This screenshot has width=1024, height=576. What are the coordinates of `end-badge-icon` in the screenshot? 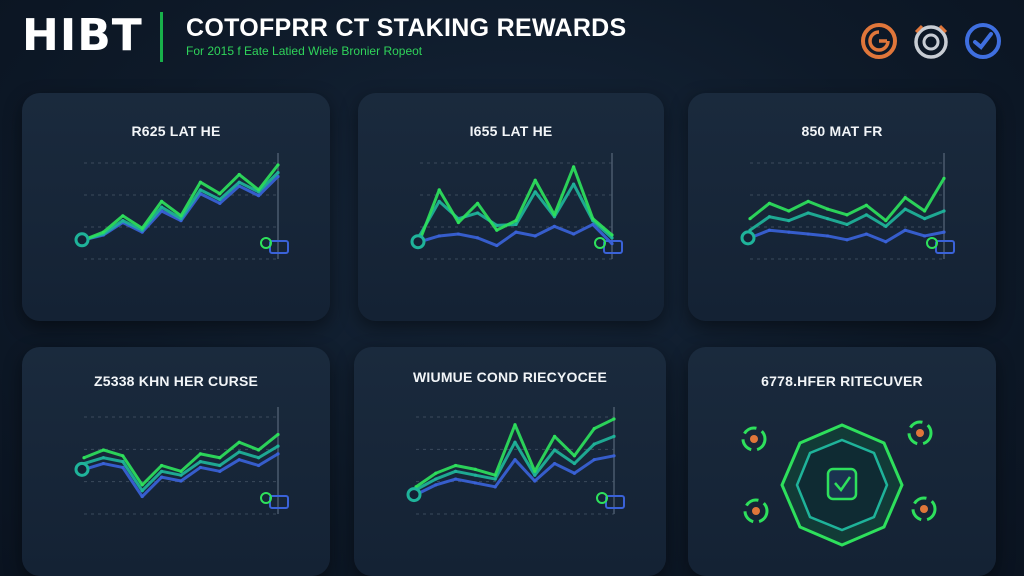 It's located at (945, 247).